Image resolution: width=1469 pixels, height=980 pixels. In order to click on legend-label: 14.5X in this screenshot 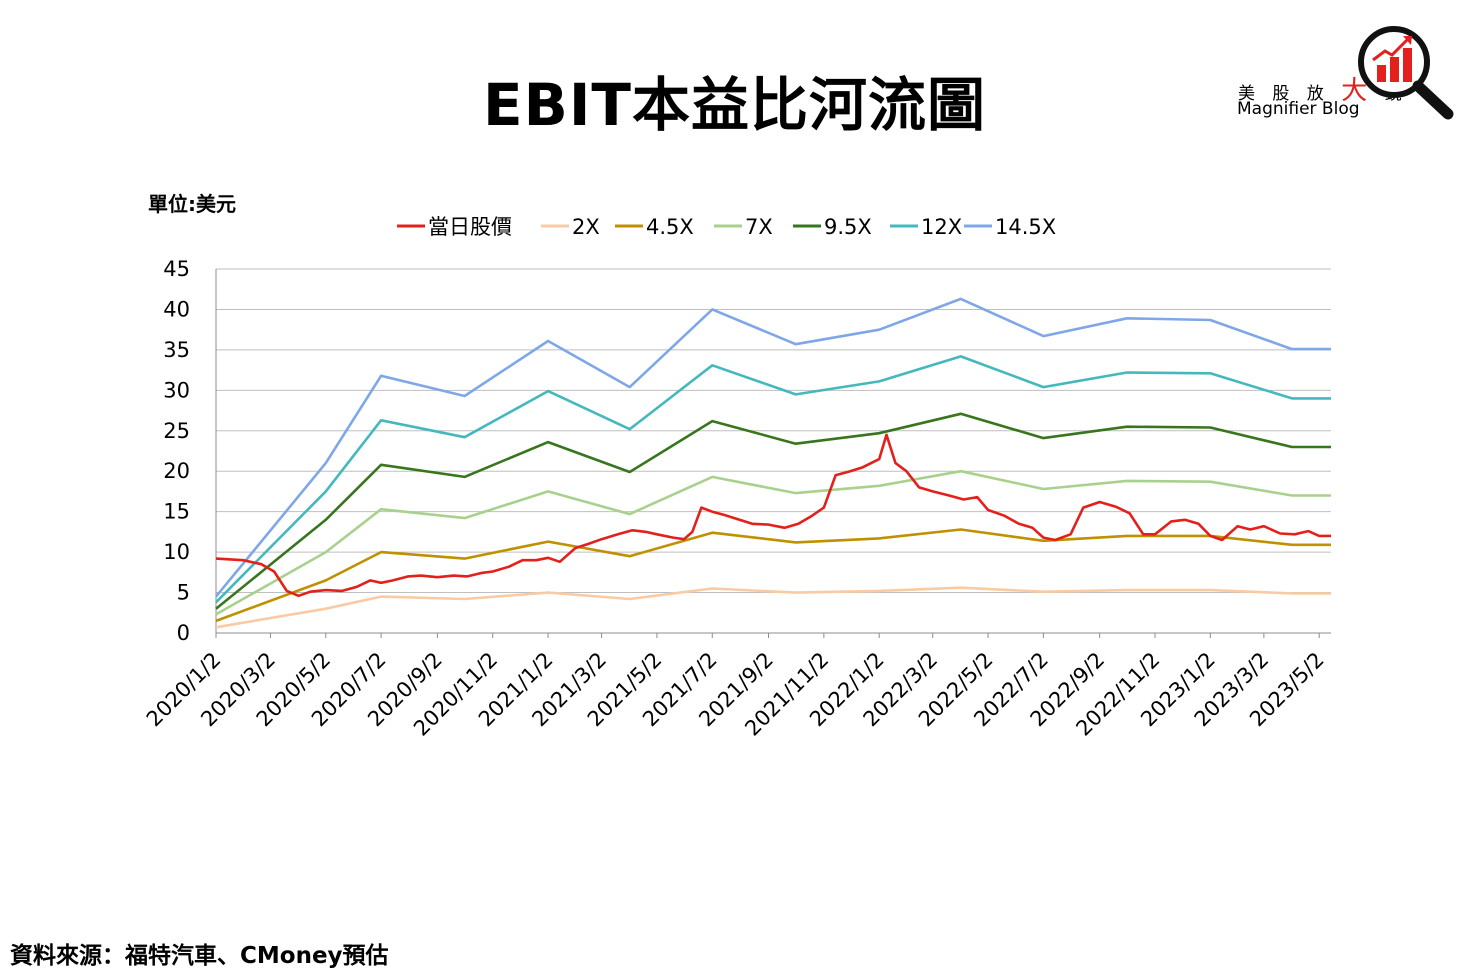, I will do `click(1025, 227)`.